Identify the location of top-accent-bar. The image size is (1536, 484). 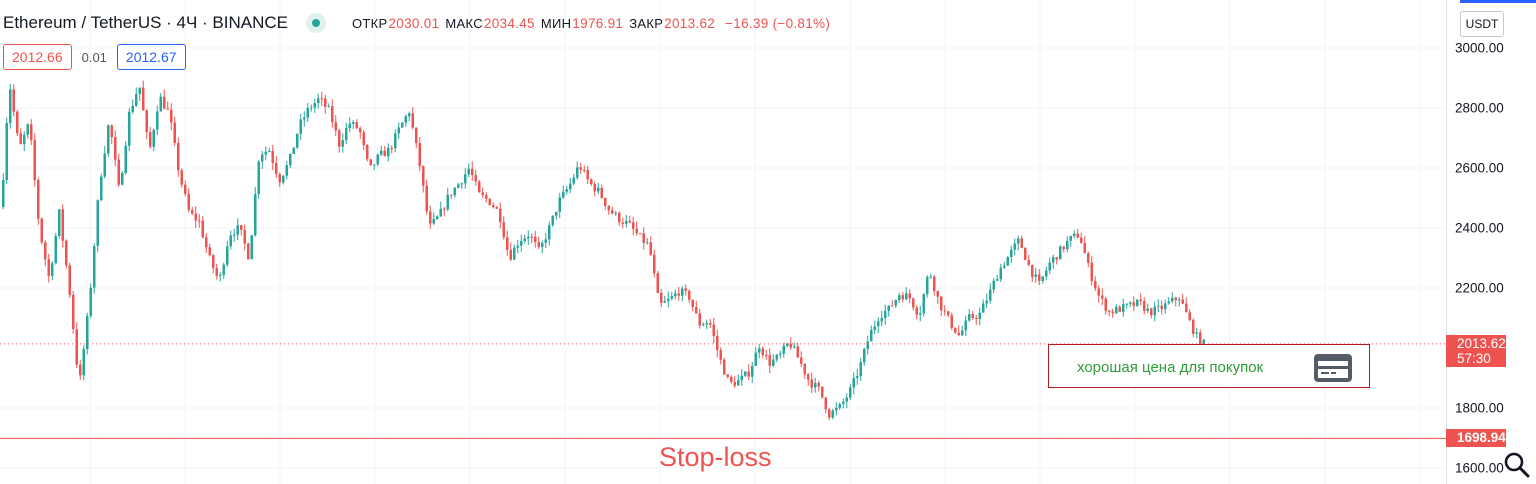
(1498, 1).